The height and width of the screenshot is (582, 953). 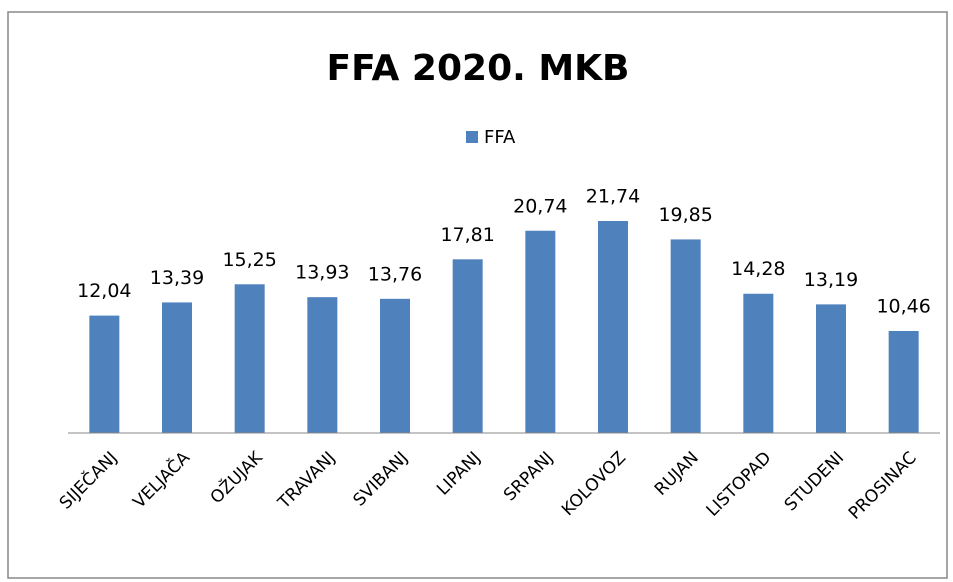 I want to click on legend-swatch, so click(x=472, y=137).